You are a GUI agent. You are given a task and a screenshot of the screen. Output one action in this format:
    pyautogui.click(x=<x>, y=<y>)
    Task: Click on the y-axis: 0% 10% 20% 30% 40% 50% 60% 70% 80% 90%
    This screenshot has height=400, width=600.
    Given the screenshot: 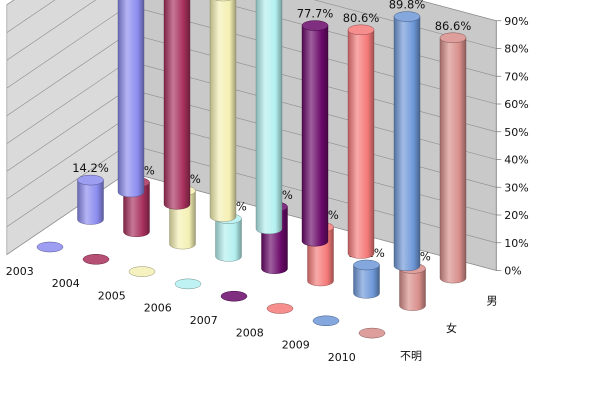 What is the action you would take?
    pyautogui.click(x=512, y=146)
    